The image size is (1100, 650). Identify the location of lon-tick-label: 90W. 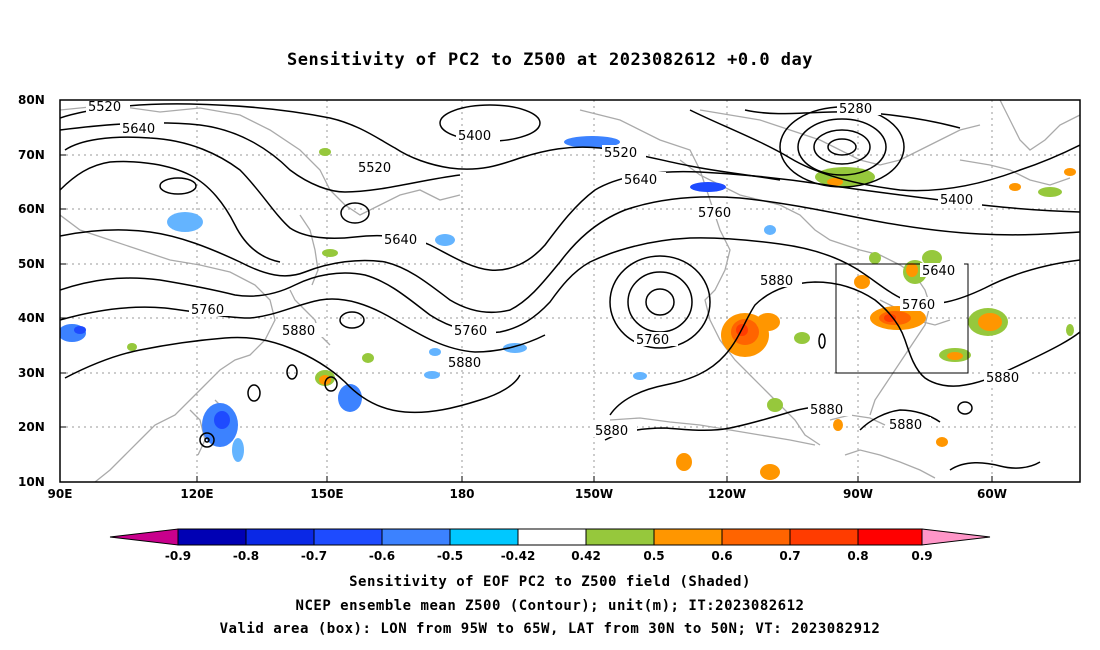
(858, 494).